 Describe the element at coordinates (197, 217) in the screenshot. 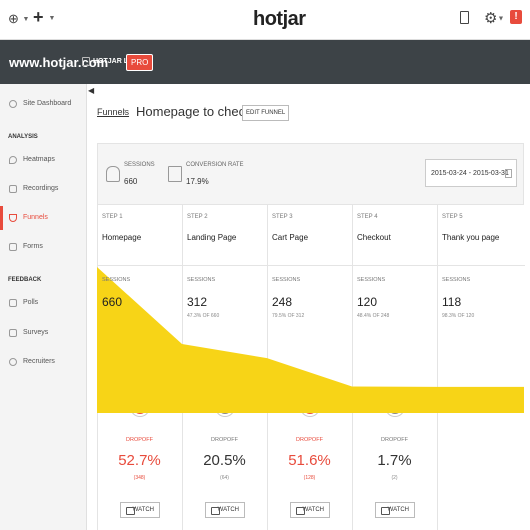

I see `step-number: STEP 2` at that location.